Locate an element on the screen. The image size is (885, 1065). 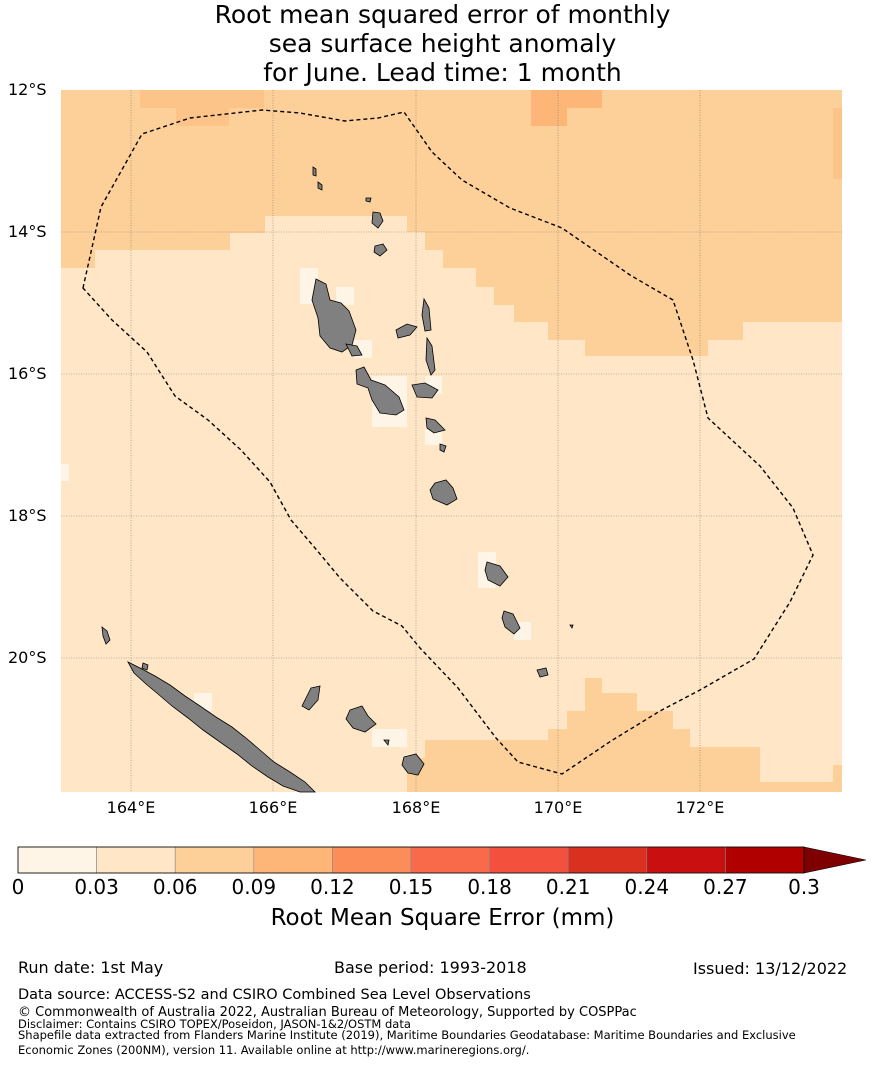
colorbar-tick-label: 0.21 is located at coordinates (568, 887).